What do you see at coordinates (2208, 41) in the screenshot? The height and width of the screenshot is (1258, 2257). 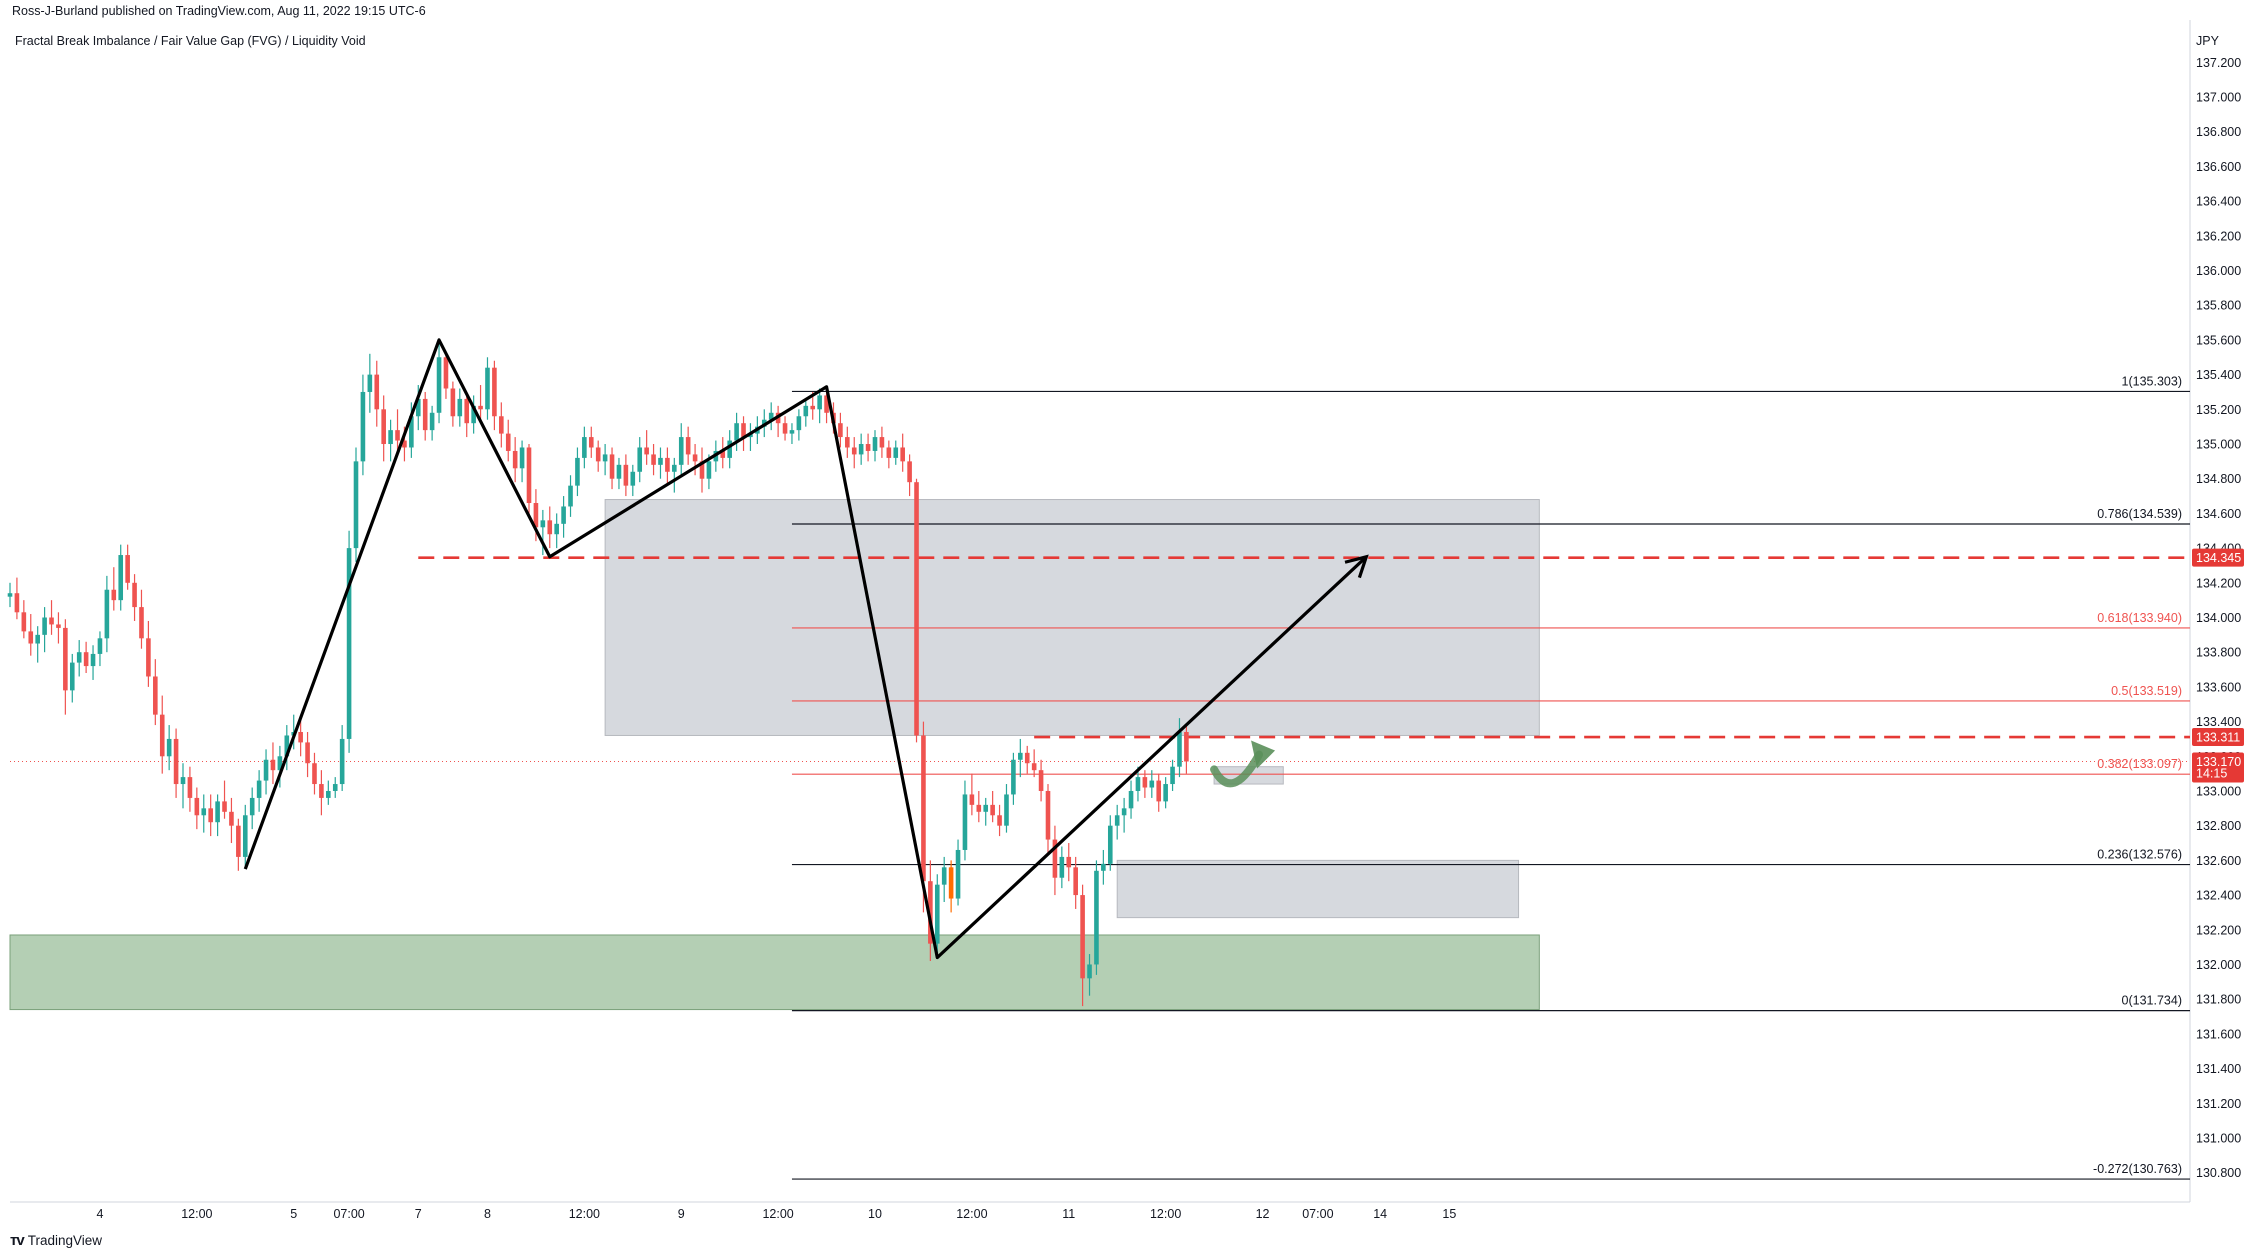 I see `currency-label: JPY` at bounding box center [2208, 41].